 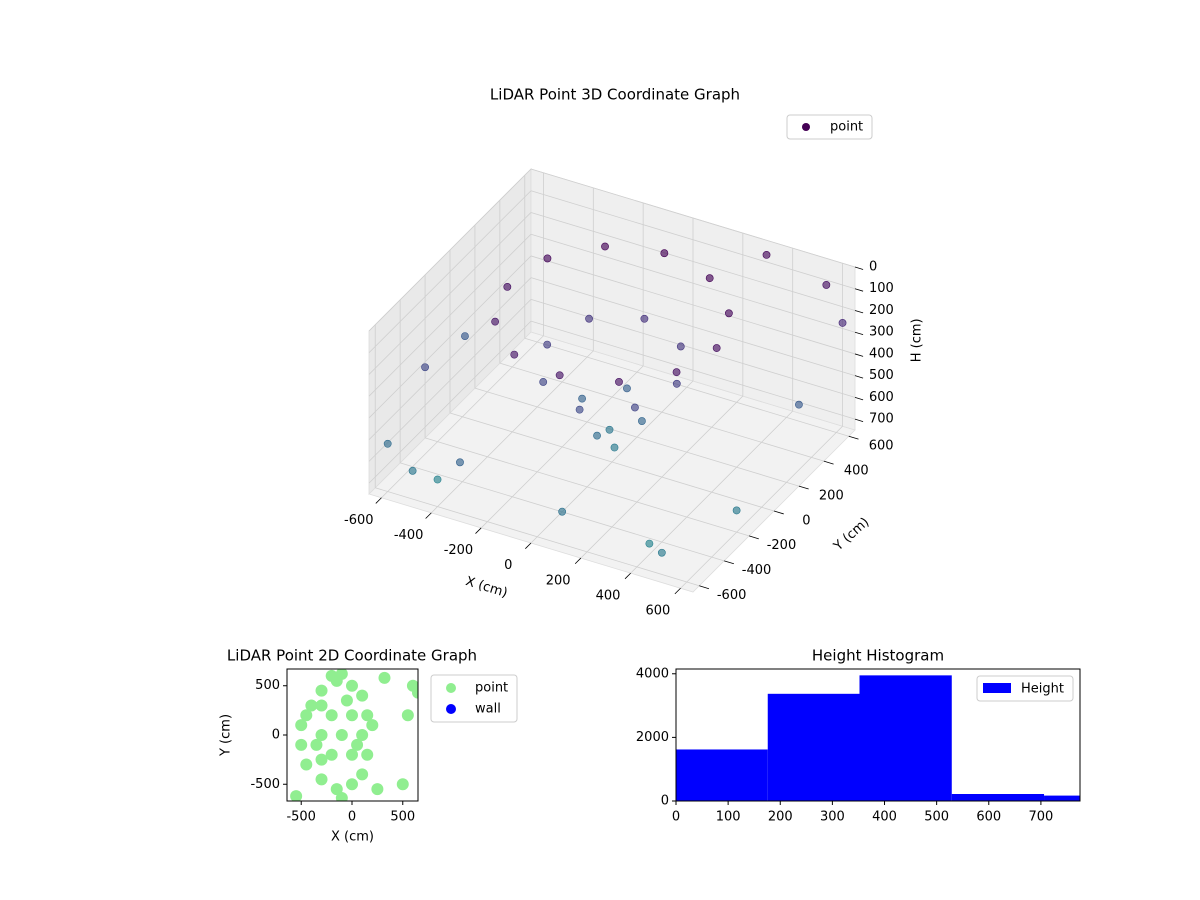 I want to click on chart-title: LiDAR Point 2D Coordinate Graph, so click(x=352, y=656).